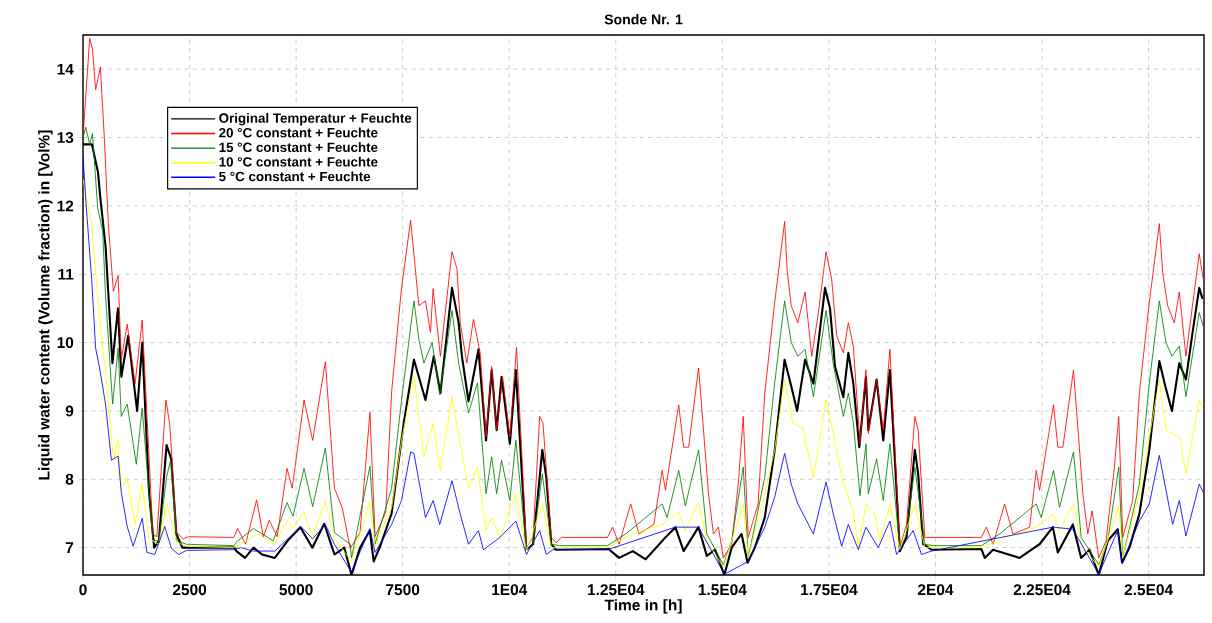 This screenshot has width=1212, height=623. What do you see at coordinates (65, 69) in the screenshot?
I see `y-tick-label: 14` at bounding box center [65, 69].